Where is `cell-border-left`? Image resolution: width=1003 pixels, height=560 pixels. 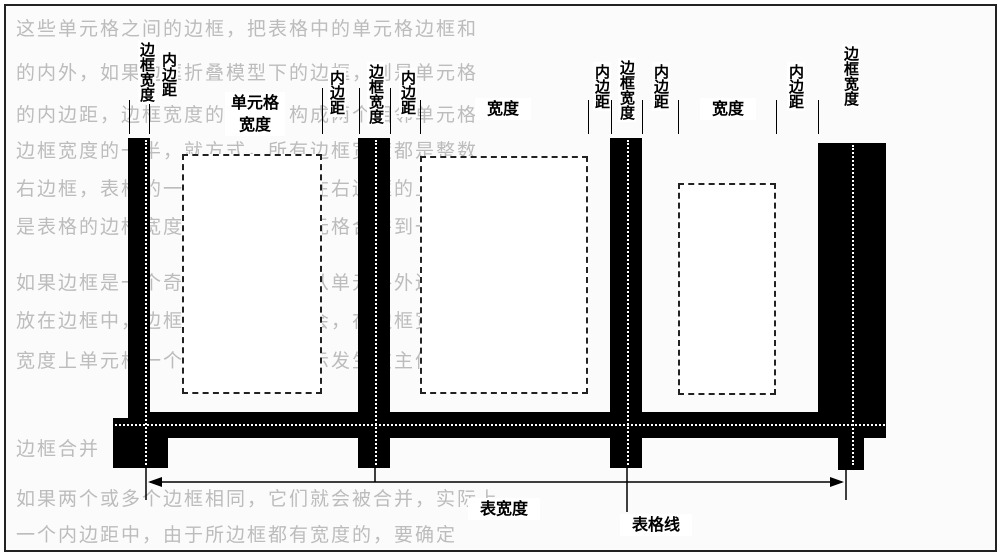 cell-border-left is located at coordinates (139, 288).